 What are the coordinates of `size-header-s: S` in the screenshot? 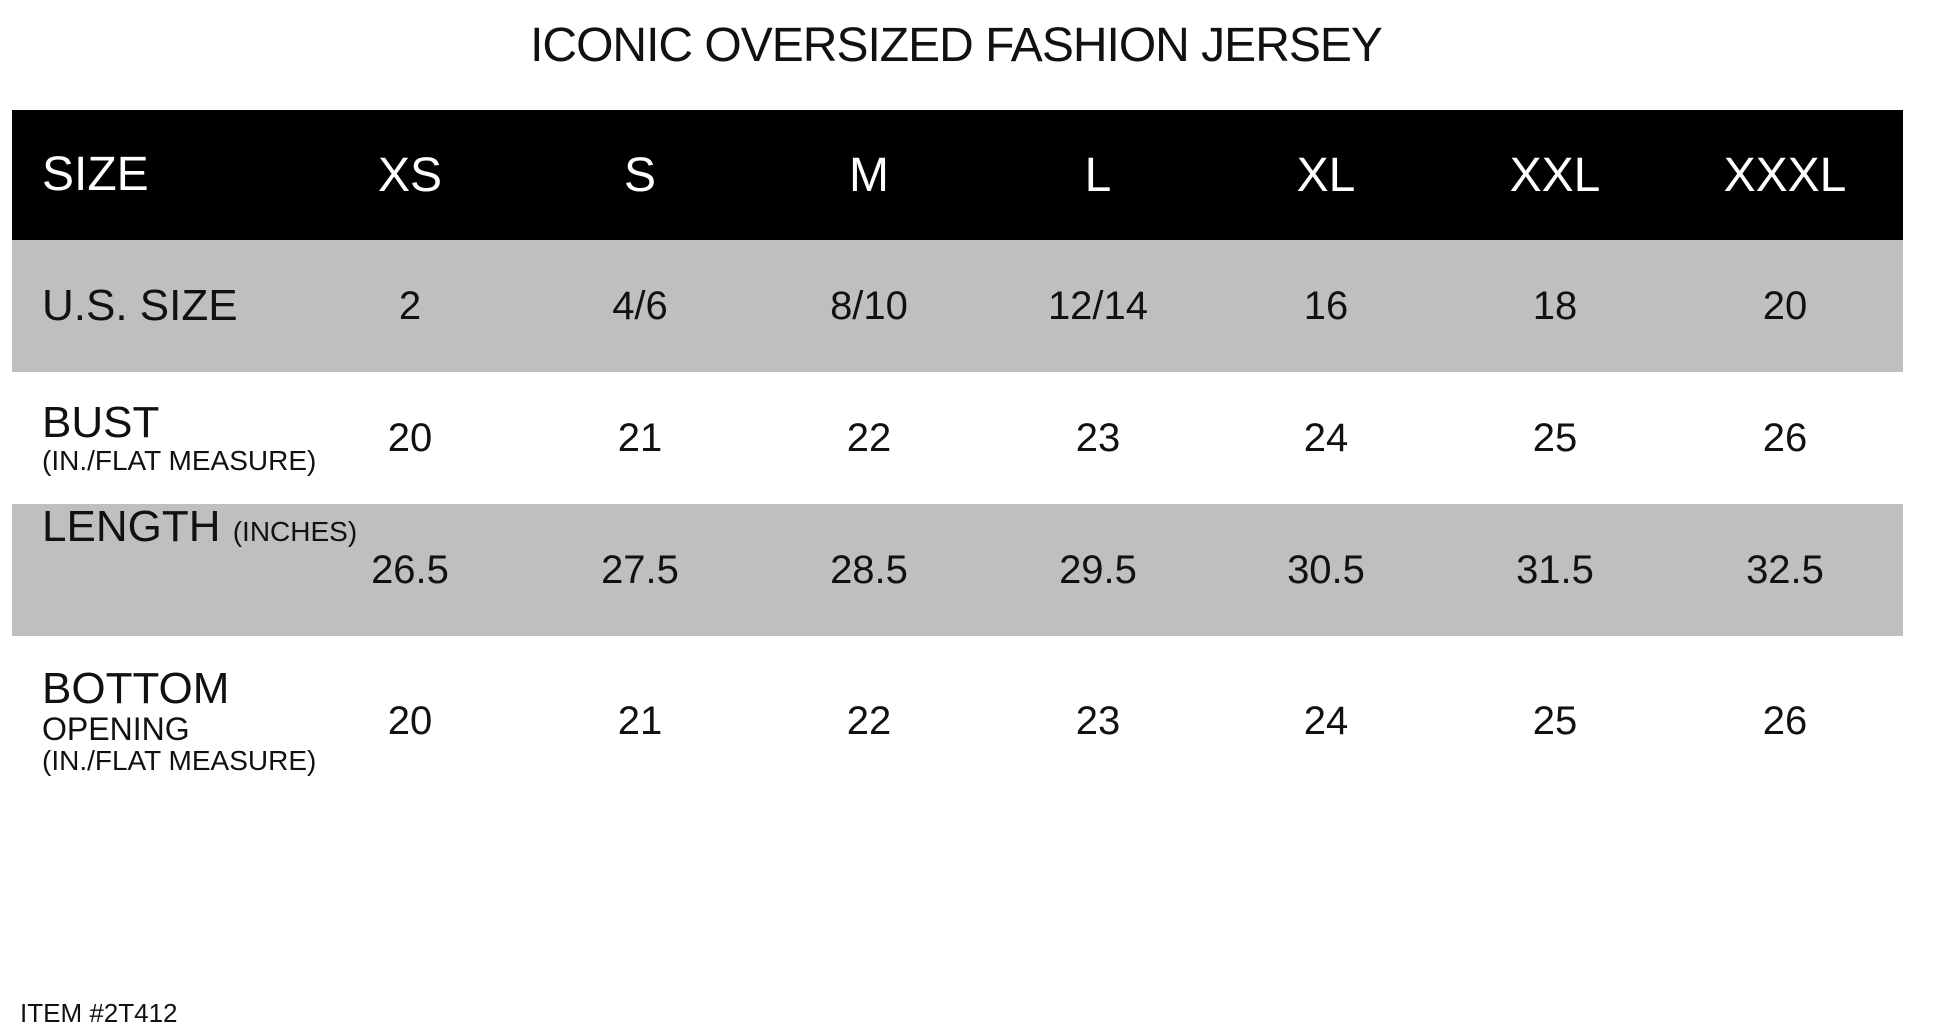 It's located at (639, 175).